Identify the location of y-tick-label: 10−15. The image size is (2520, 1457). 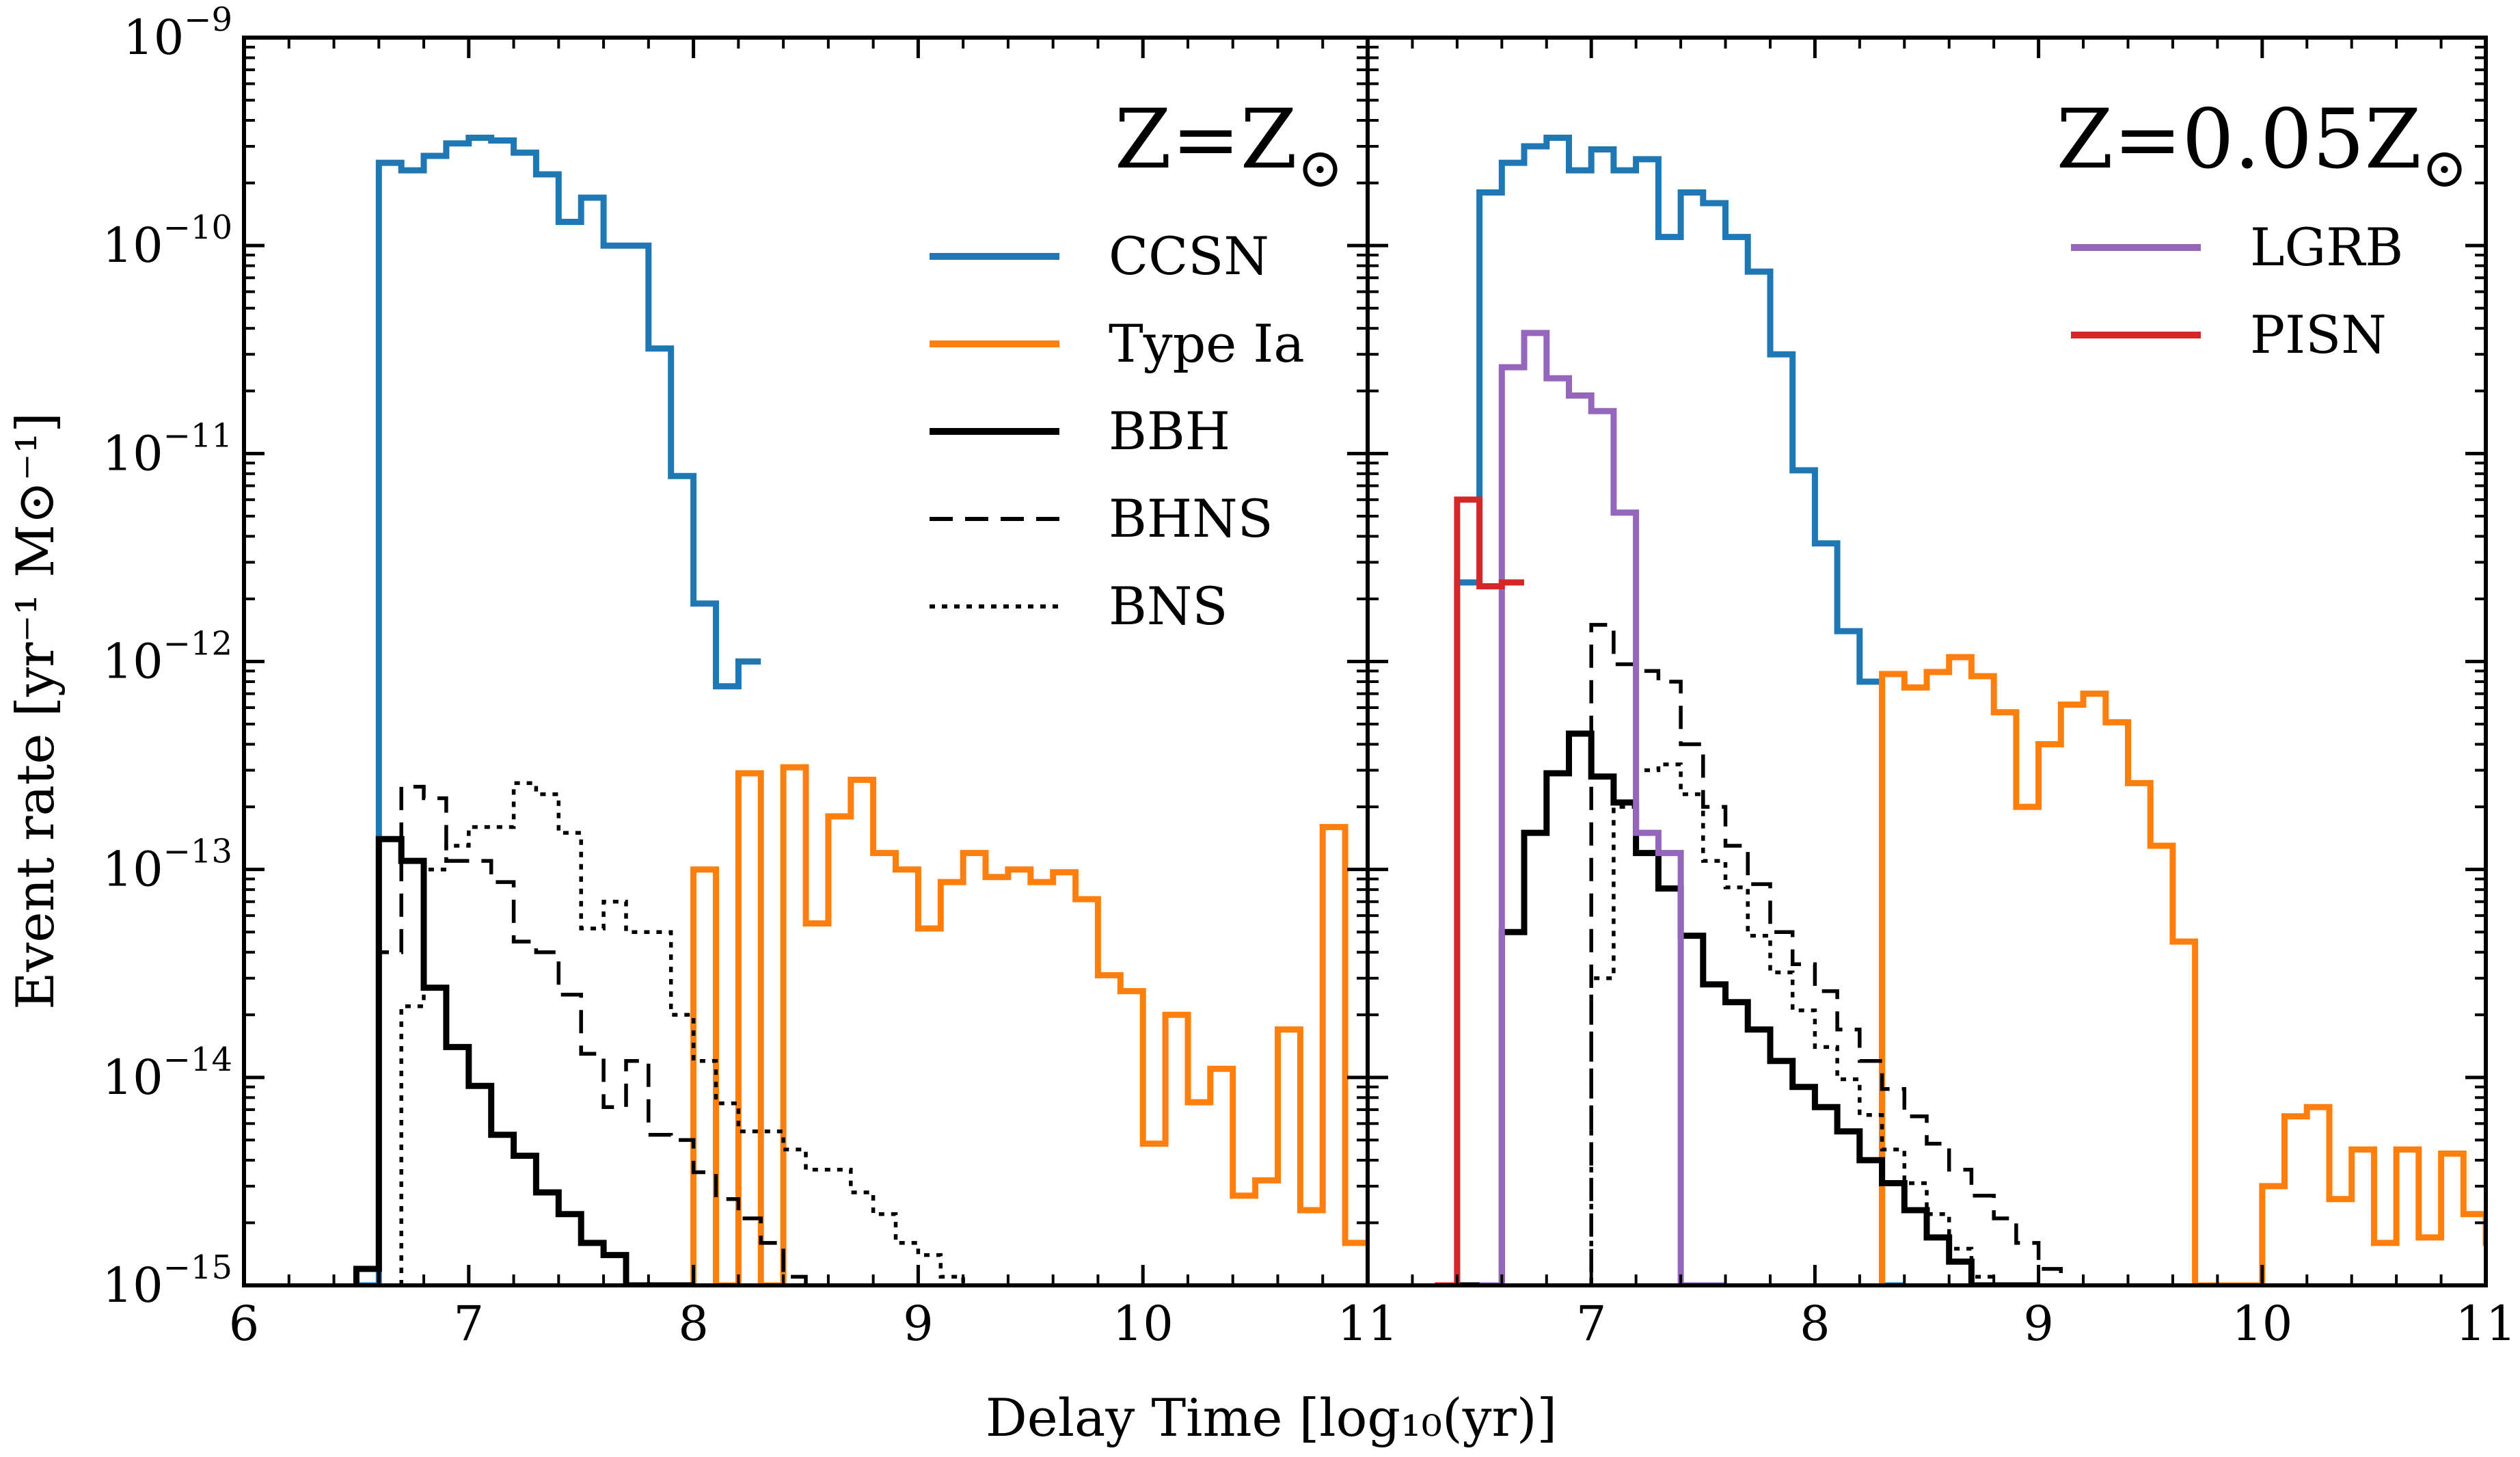
(167, 1281).